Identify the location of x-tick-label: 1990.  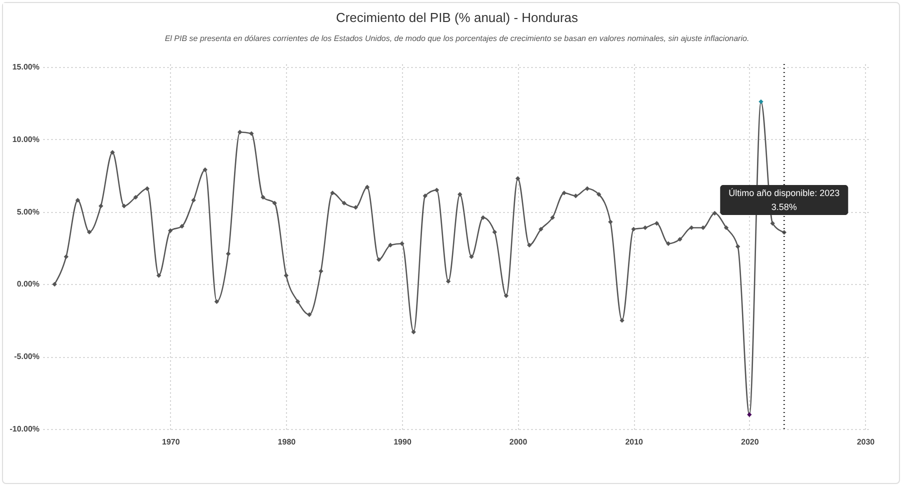
(403, 442).